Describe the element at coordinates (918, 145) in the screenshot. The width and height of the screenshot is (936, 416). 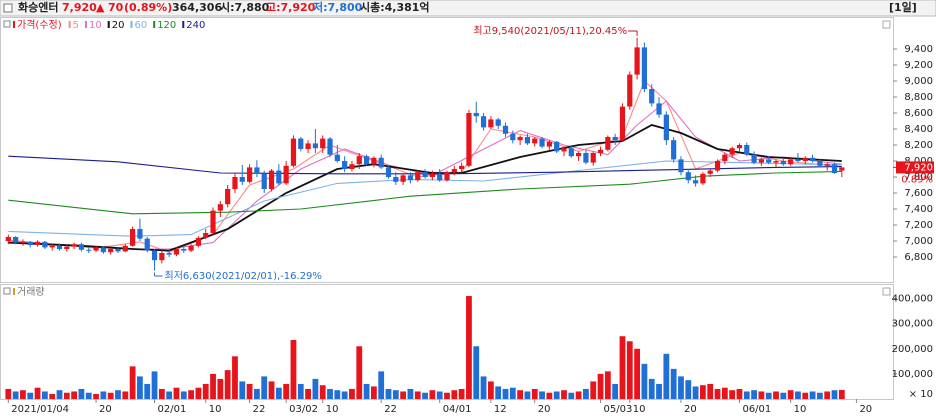
I see `y-tick-label: 8,200` at that location.